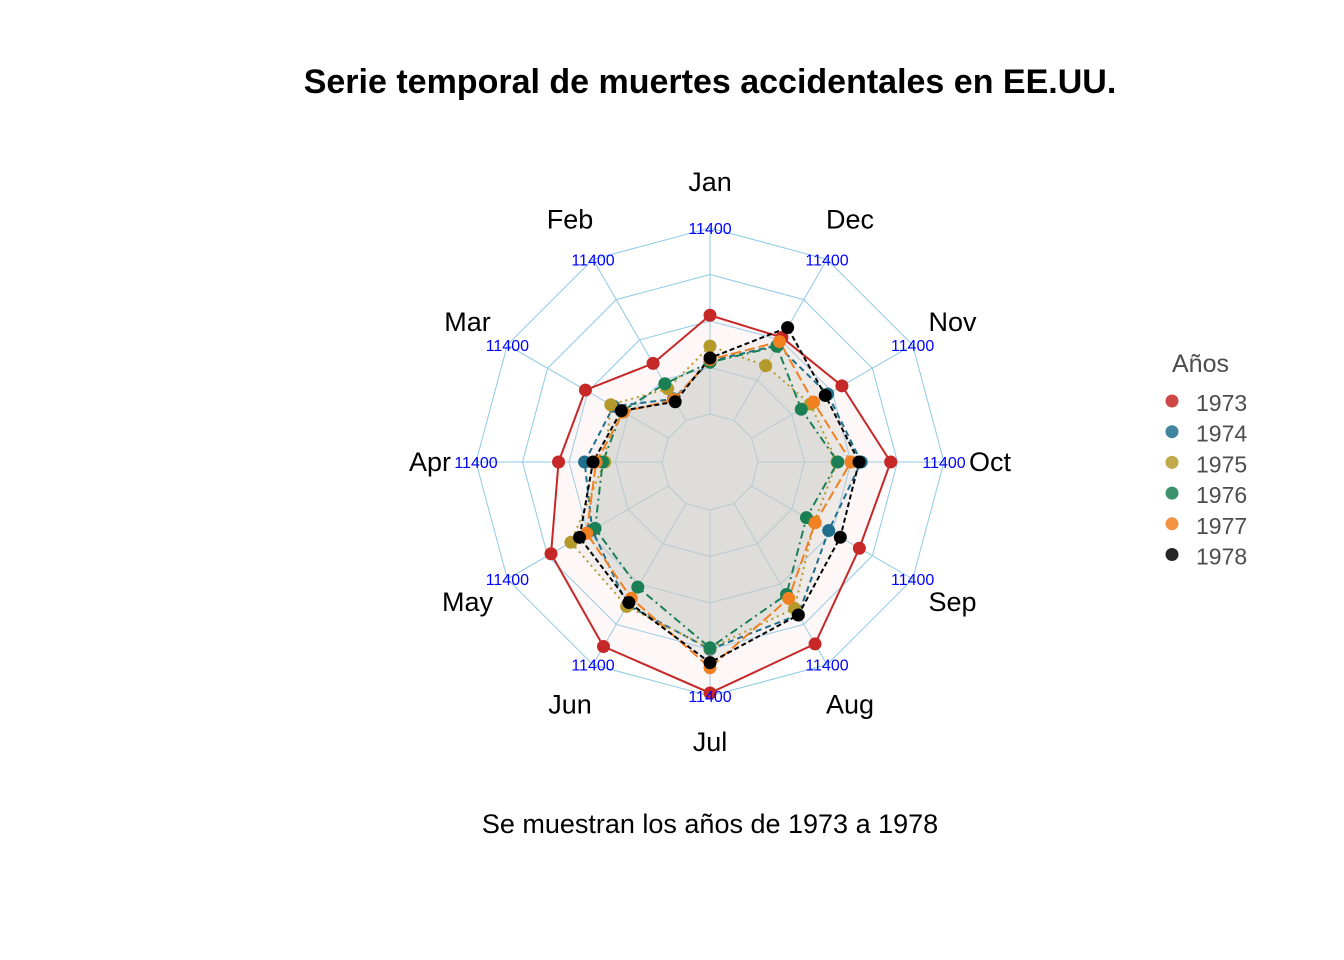 The width and height of the screenshot is (1344, 960). I want to click on legend-label-1976: 1976, so click(1221, 495).